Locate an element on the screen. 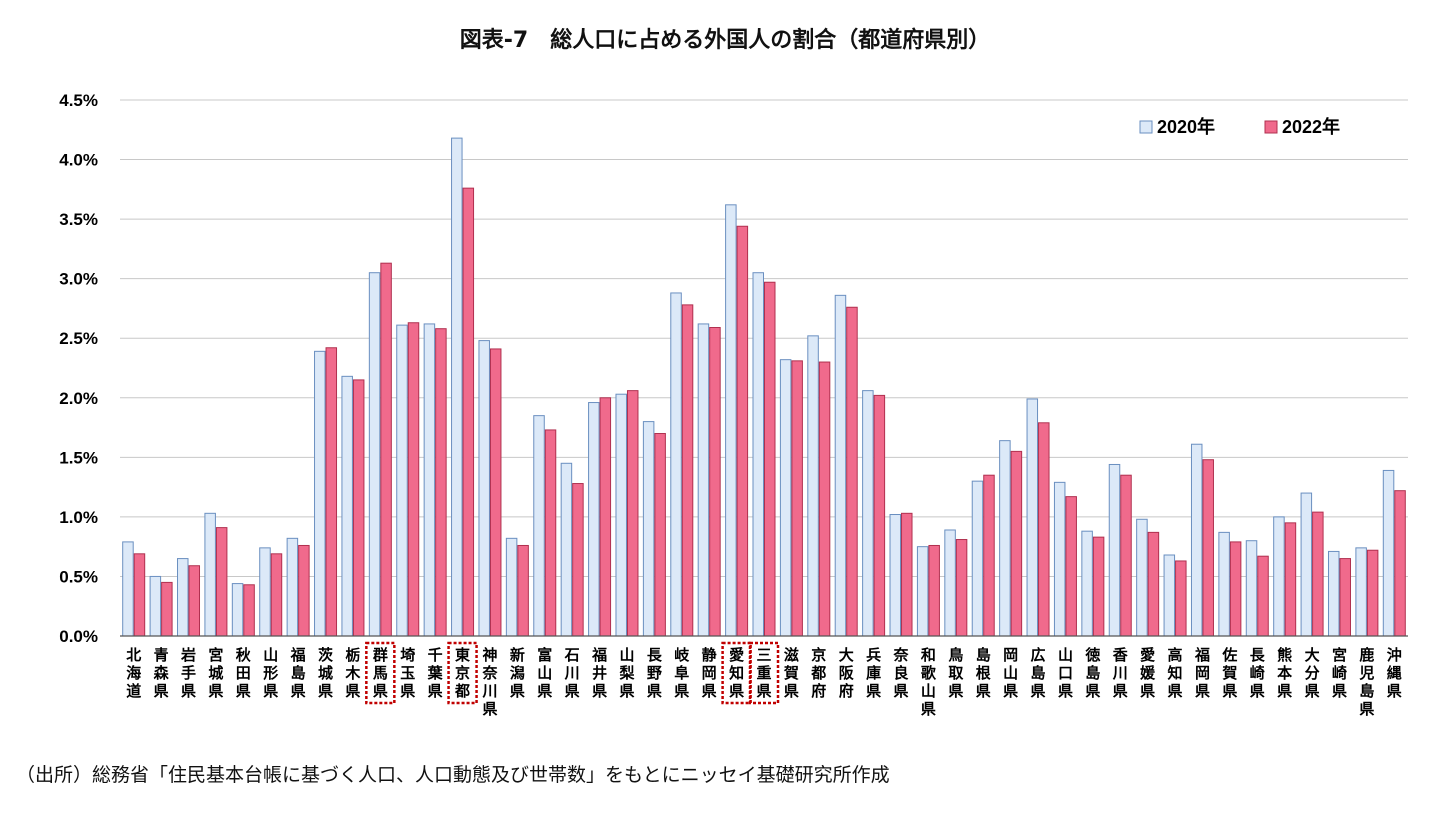 The width and height of the screenshot is (1450, 820). x-tick-label: 富山県 is located at coordinates (544, 673).